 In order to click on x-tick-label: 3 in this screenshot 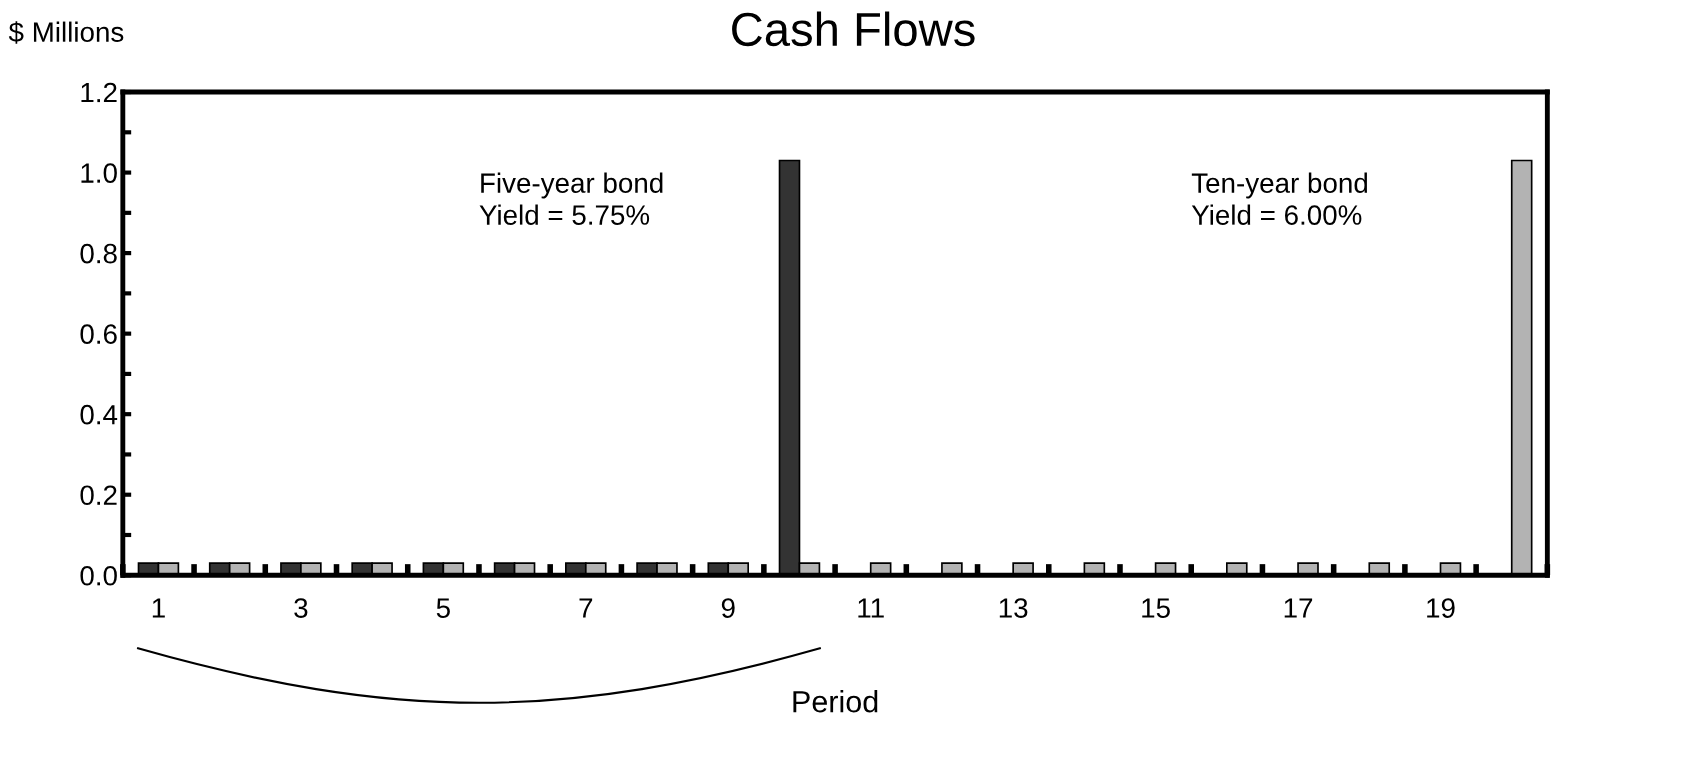, I will do `click(301, 608)`.